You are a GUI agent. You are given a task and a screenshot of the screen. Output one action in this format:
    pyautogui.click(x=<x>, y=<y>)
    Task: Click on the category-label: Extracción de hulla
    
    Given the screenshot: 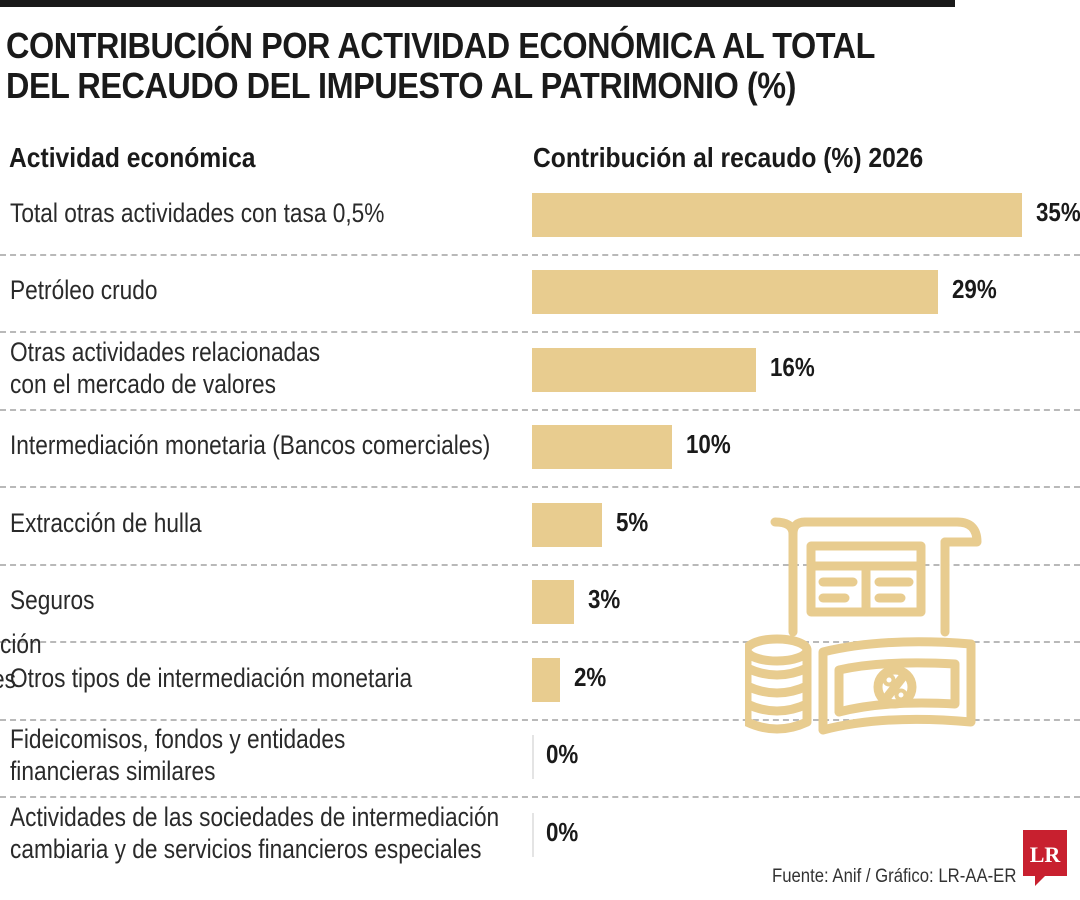 What is the action you would take?
    pyautogui.click(x=262, y=523)
    